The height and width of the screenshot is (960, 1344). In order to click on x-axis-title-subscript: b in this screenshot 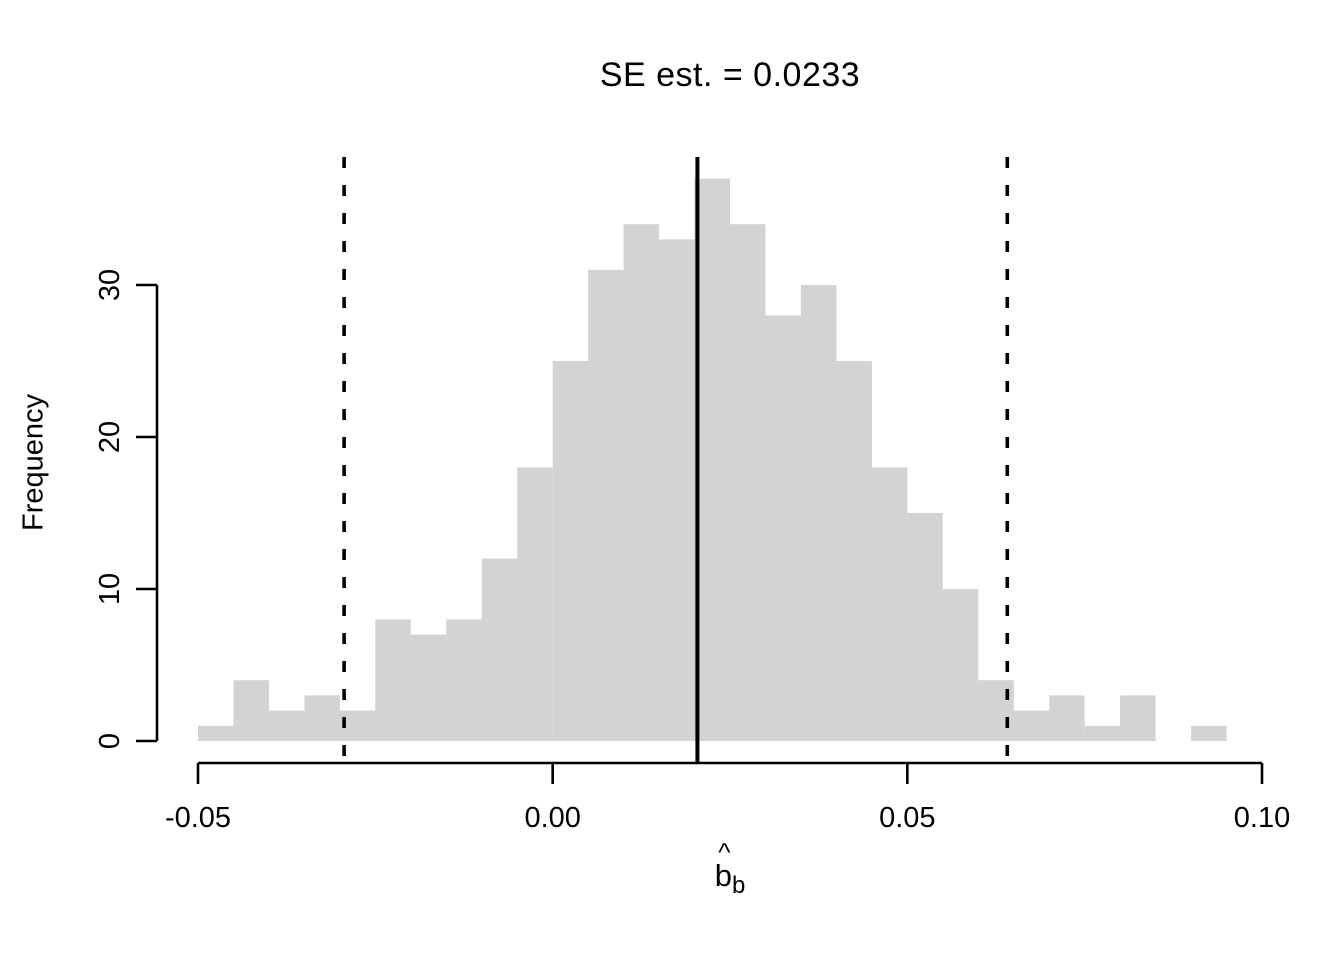, I will do `click(738, 885)`.